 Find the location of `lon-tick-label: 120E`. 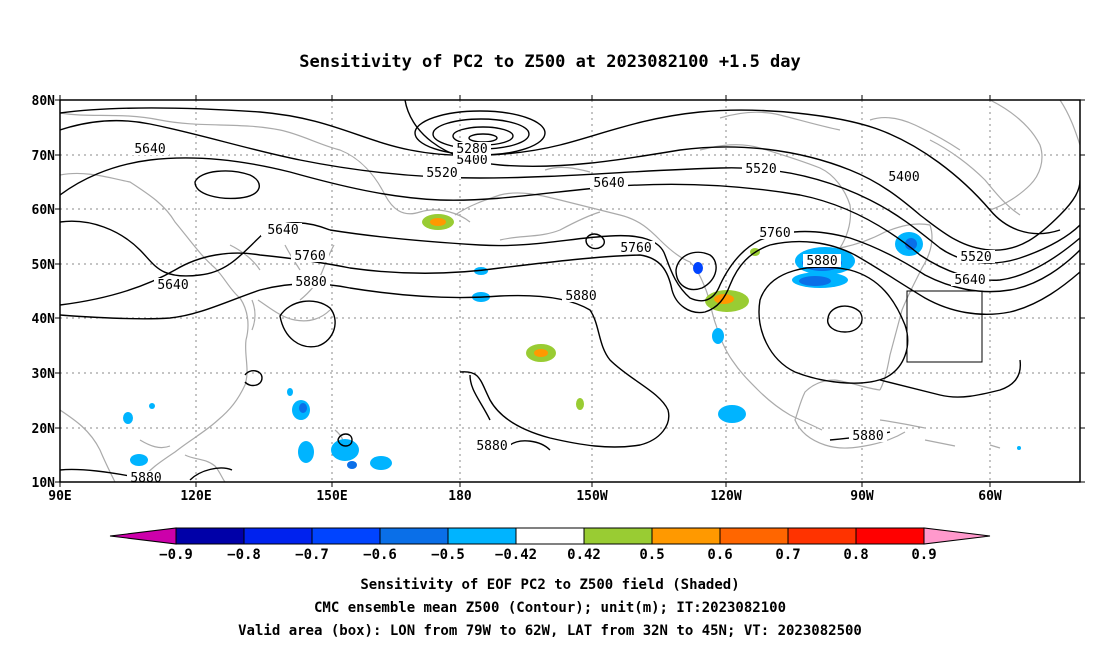

lon-tick-label: 120E is located at coordinates (195, 496).